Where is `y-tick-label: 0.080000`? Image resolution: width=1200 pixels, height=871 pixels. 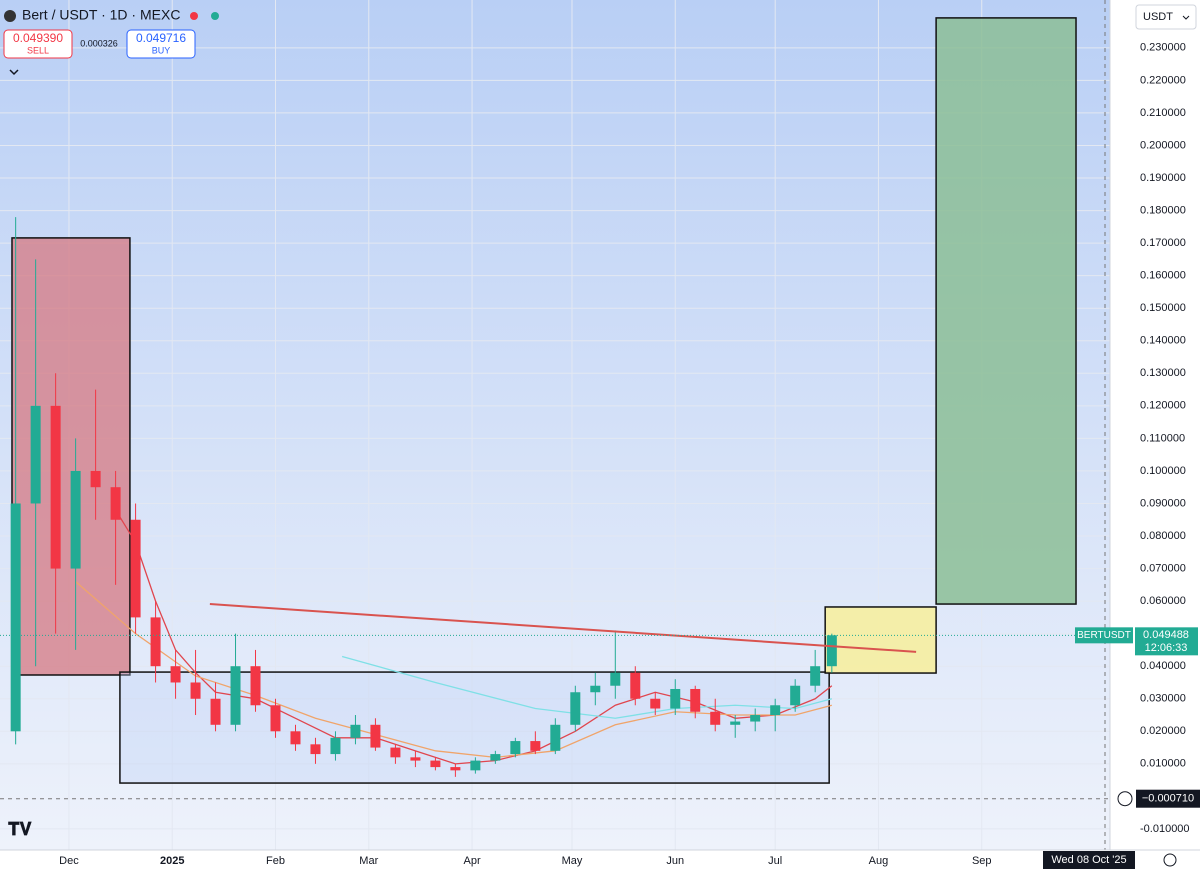
y-tick-label: 0.080000 is located at coordinates (1163, 536).